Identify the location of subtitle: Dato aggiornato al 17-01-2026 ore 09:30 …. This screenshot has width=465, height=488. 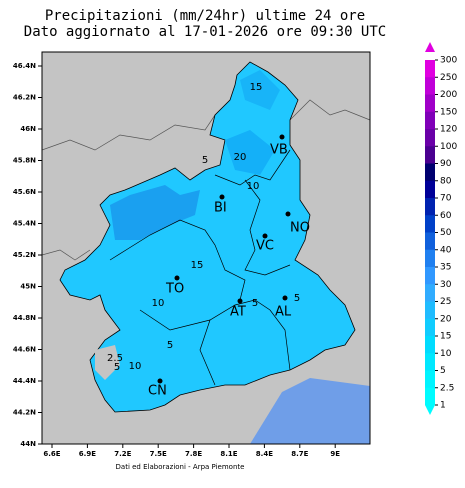
(205, 32).